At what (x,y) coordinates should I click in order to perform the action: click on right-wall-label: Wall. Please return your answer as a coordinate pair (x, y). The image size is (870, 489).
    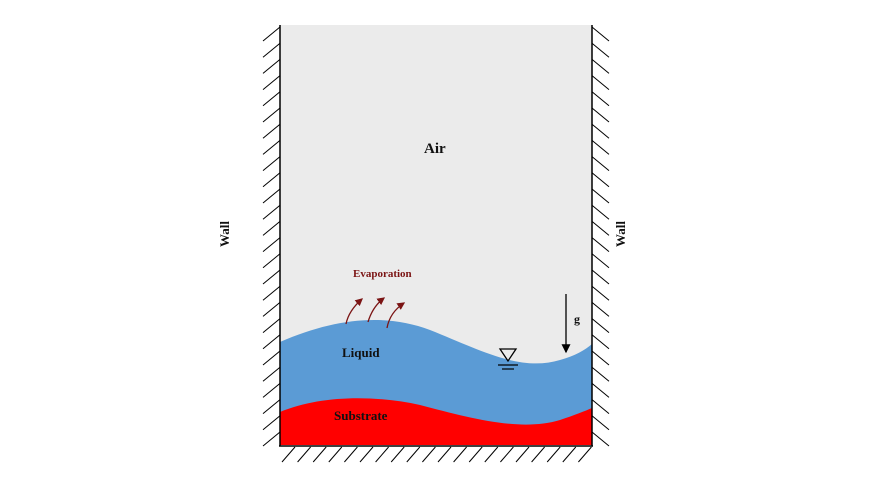
    Looking at the image, I should click on (621, 234).